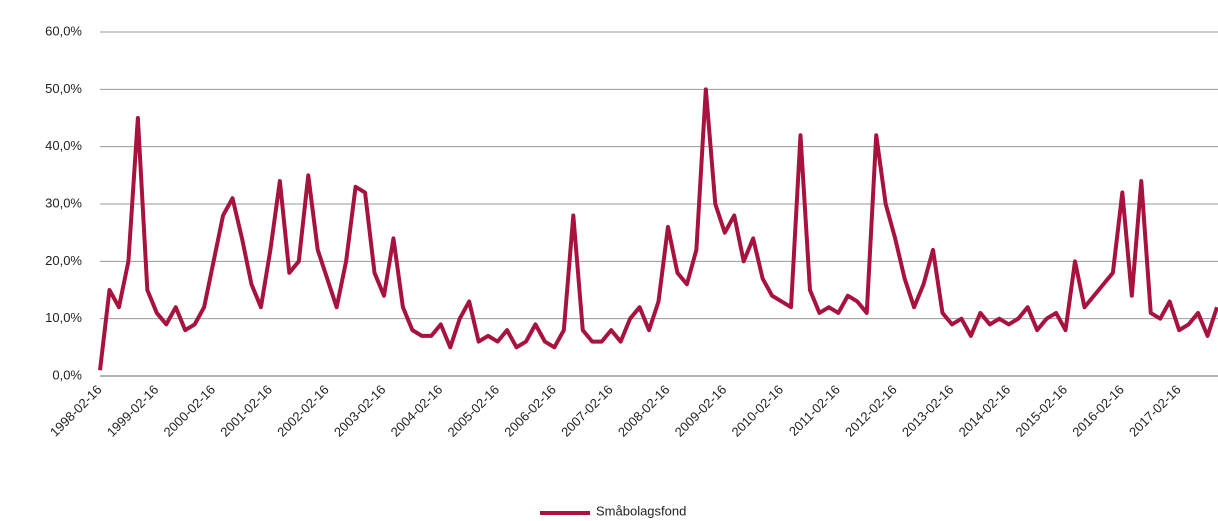 This screenshot has height=521, width=1218. What do you see at coordinates (928, 411) in the screenshot?
I see `x-tick-label: 2013-02-16` at bounding box center [928, 411].